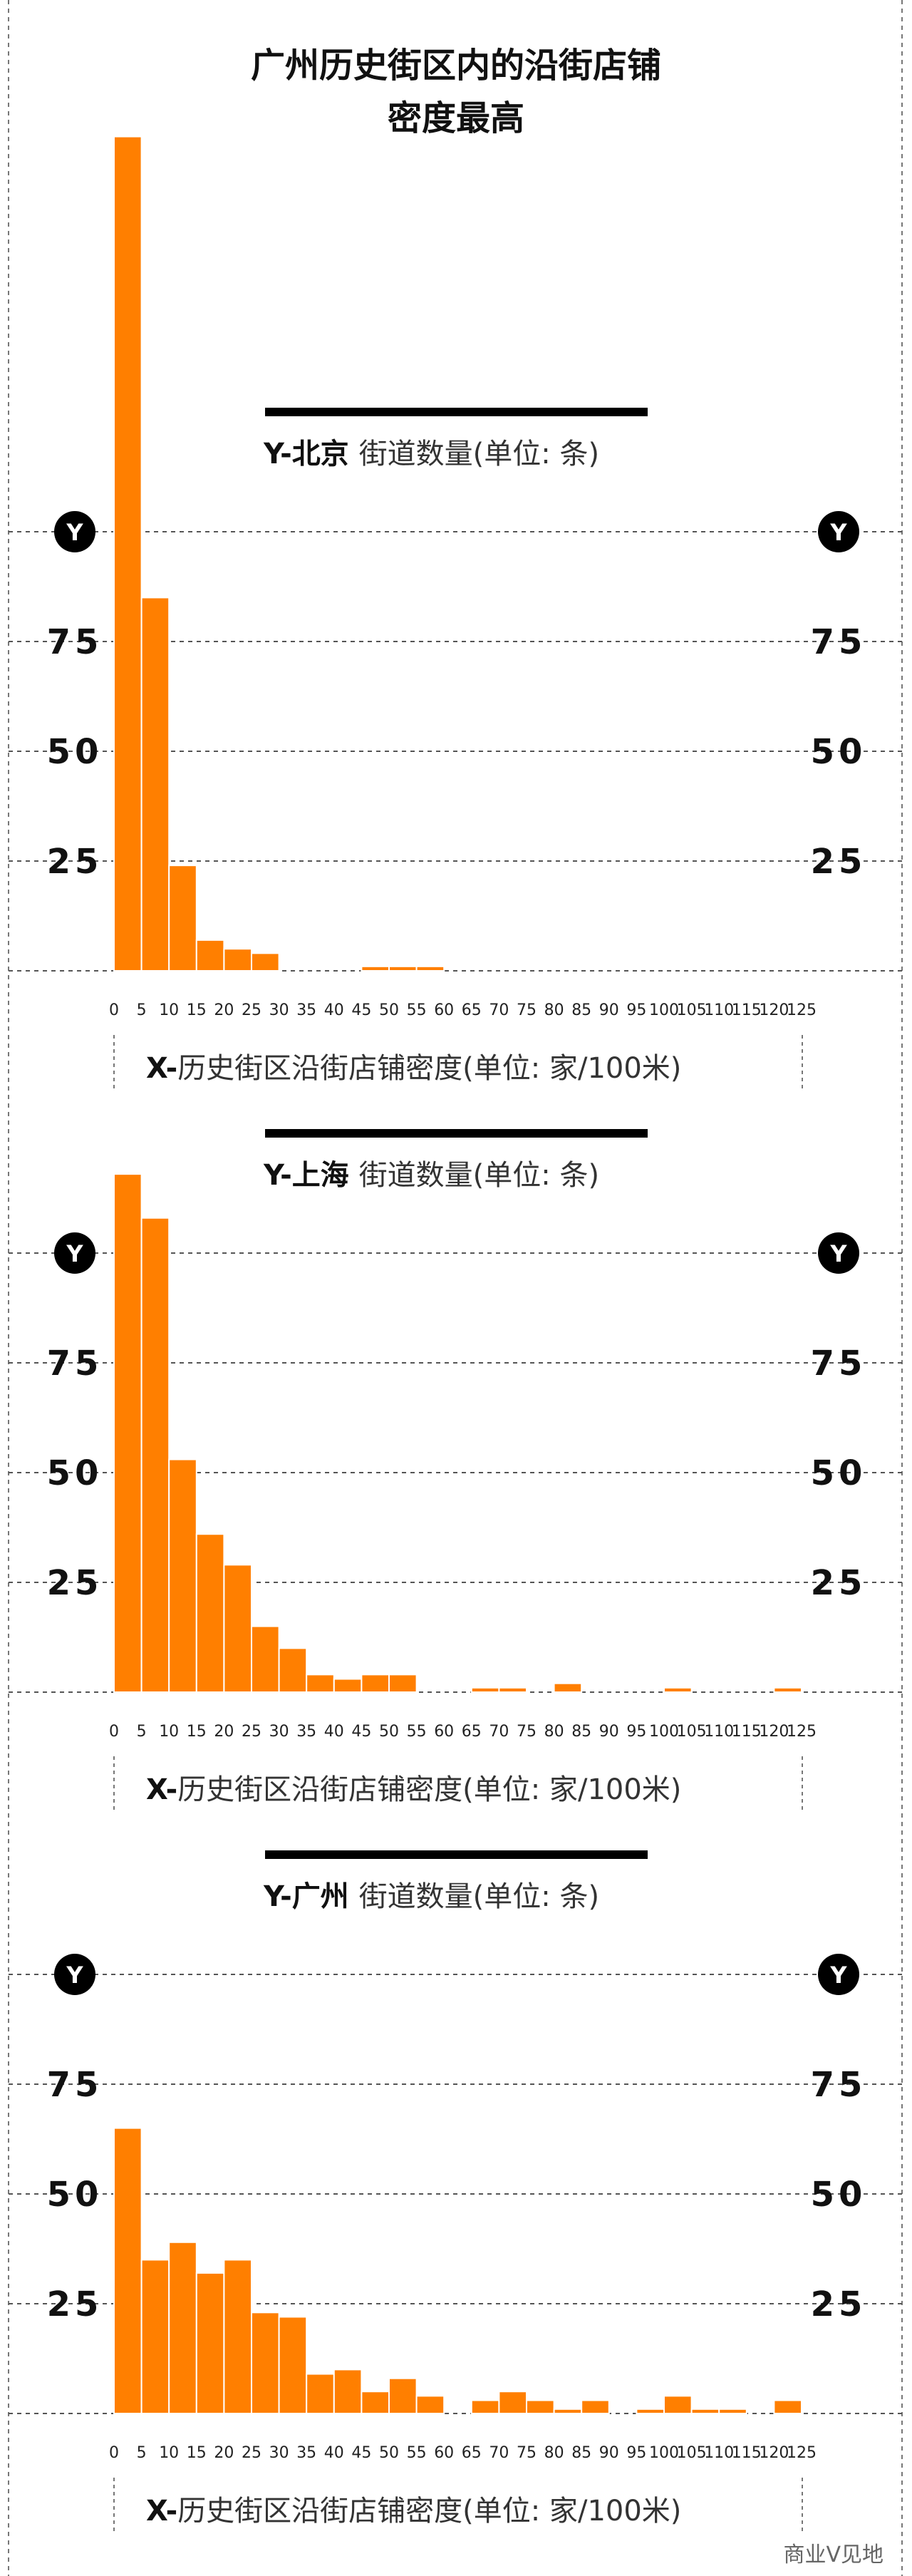  What do you see at coordinates (692, 2453) in the screenshot?
I see `x-tick-label: 105` at bounding box center [692, 2453].